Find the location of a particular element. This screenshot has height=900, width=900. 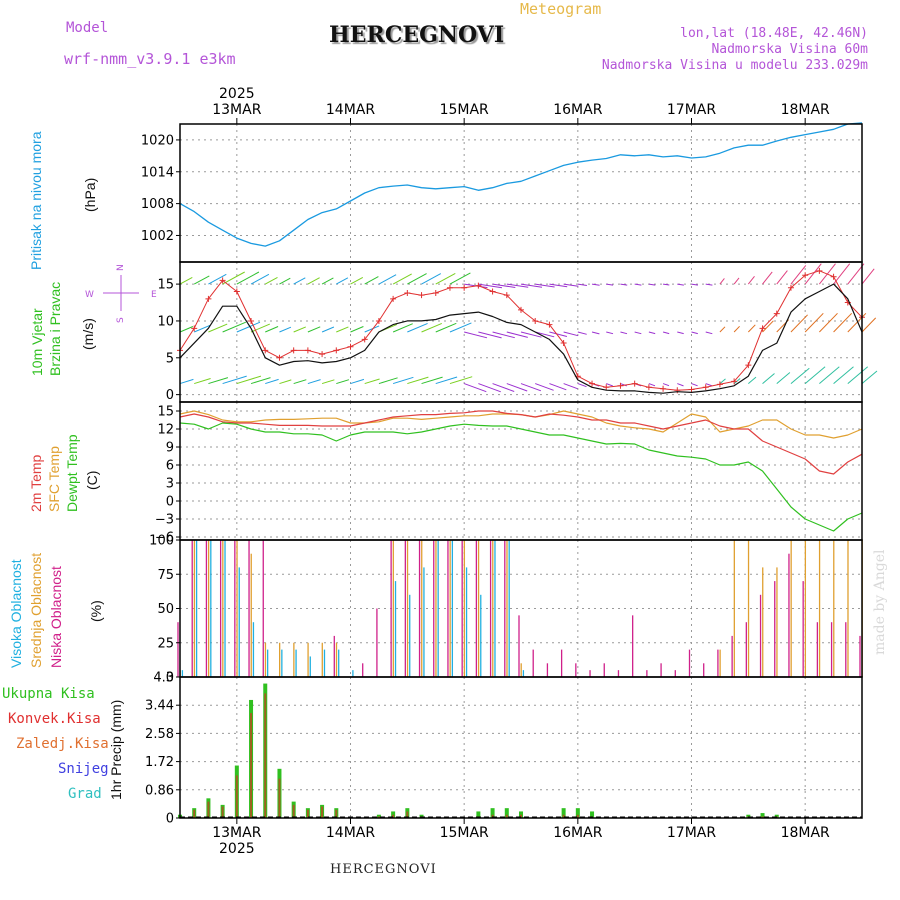

lonlat-label: lon,lat (18.48E, 42.46N) is located at coordinates (774, 33).